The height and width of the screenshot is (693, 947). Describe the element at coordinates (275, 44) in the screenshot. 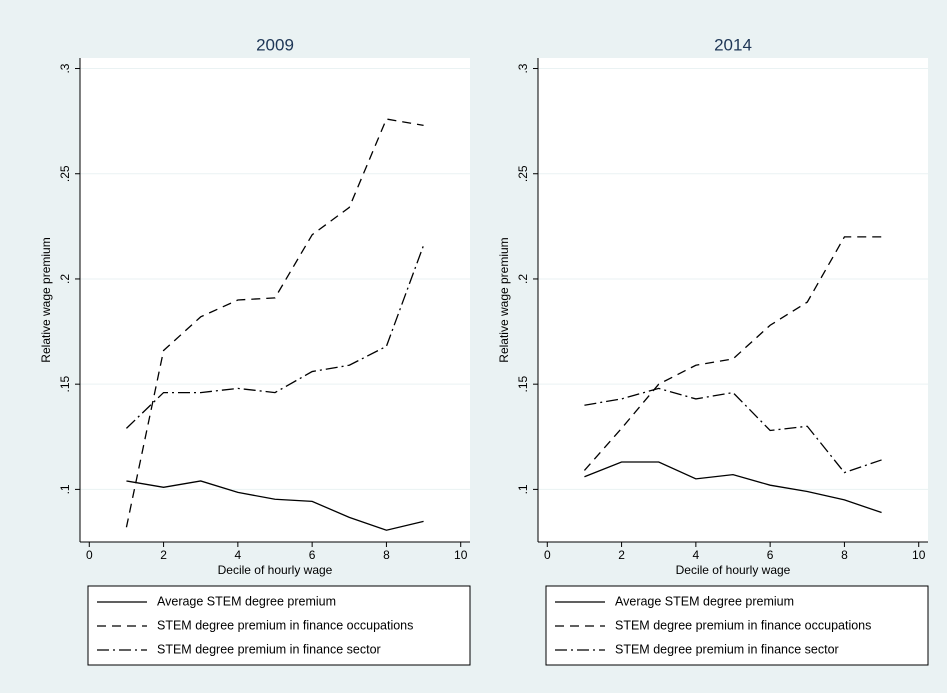

I see `chart-title: 2009` at that location.